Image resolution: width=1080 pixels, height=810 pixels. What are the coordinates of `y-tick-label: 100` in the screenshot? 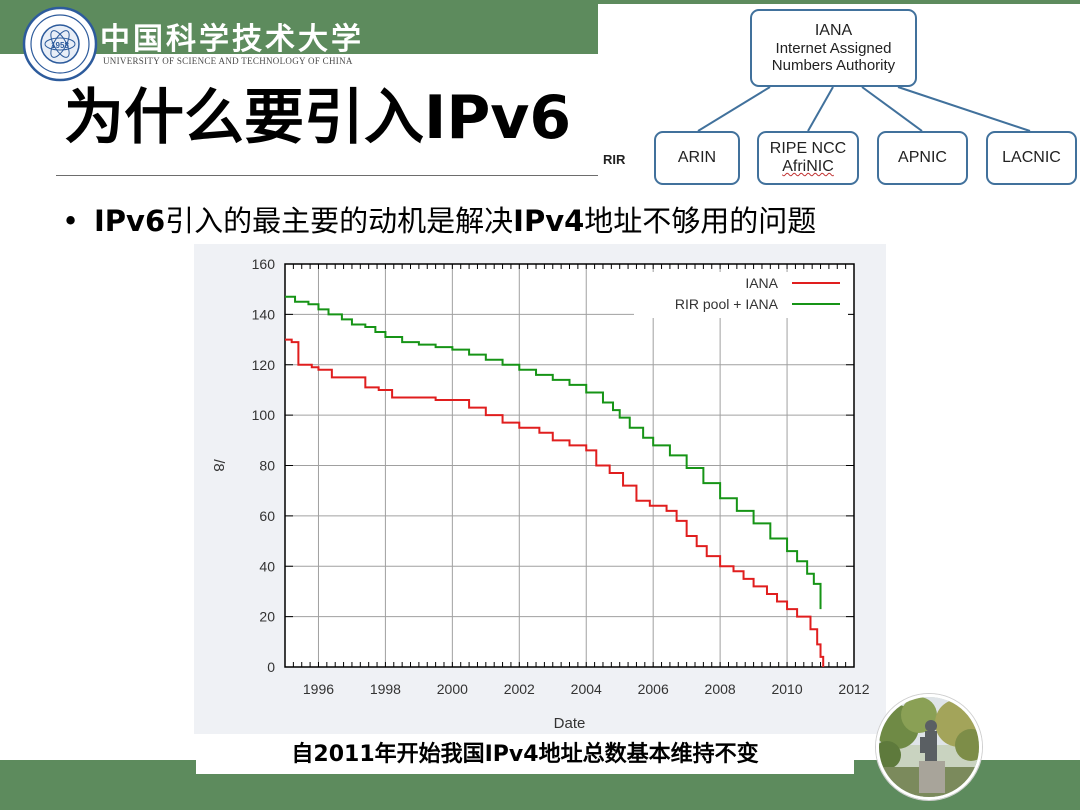 It's located at (264, 415).